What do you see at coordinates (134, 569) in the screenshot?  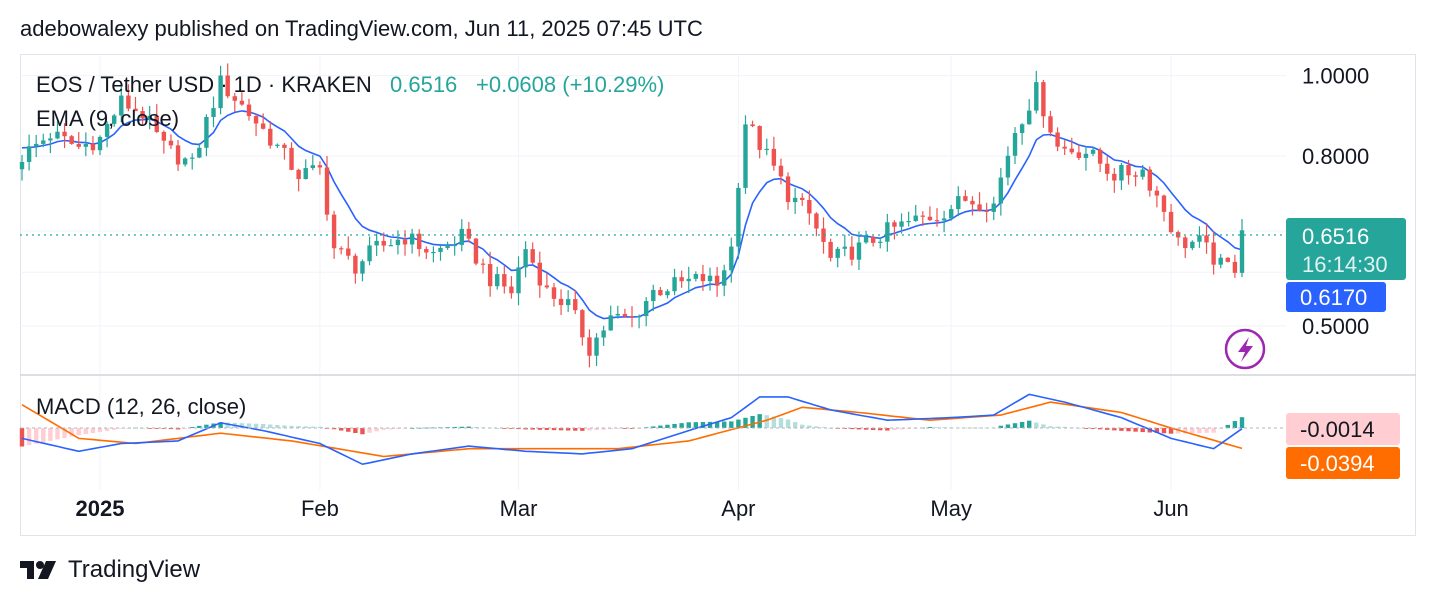 I see `footer-brand: TradingView` at bounding box center [134, 569].